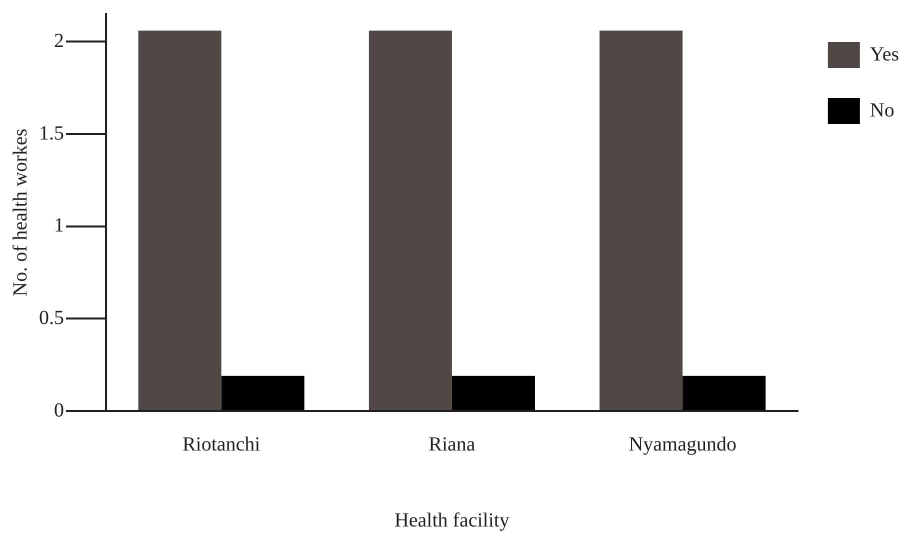 The width and height of the screenshot is (914, 547). I want to click on x-tick-label: Riotanchi, so click(221, 444).